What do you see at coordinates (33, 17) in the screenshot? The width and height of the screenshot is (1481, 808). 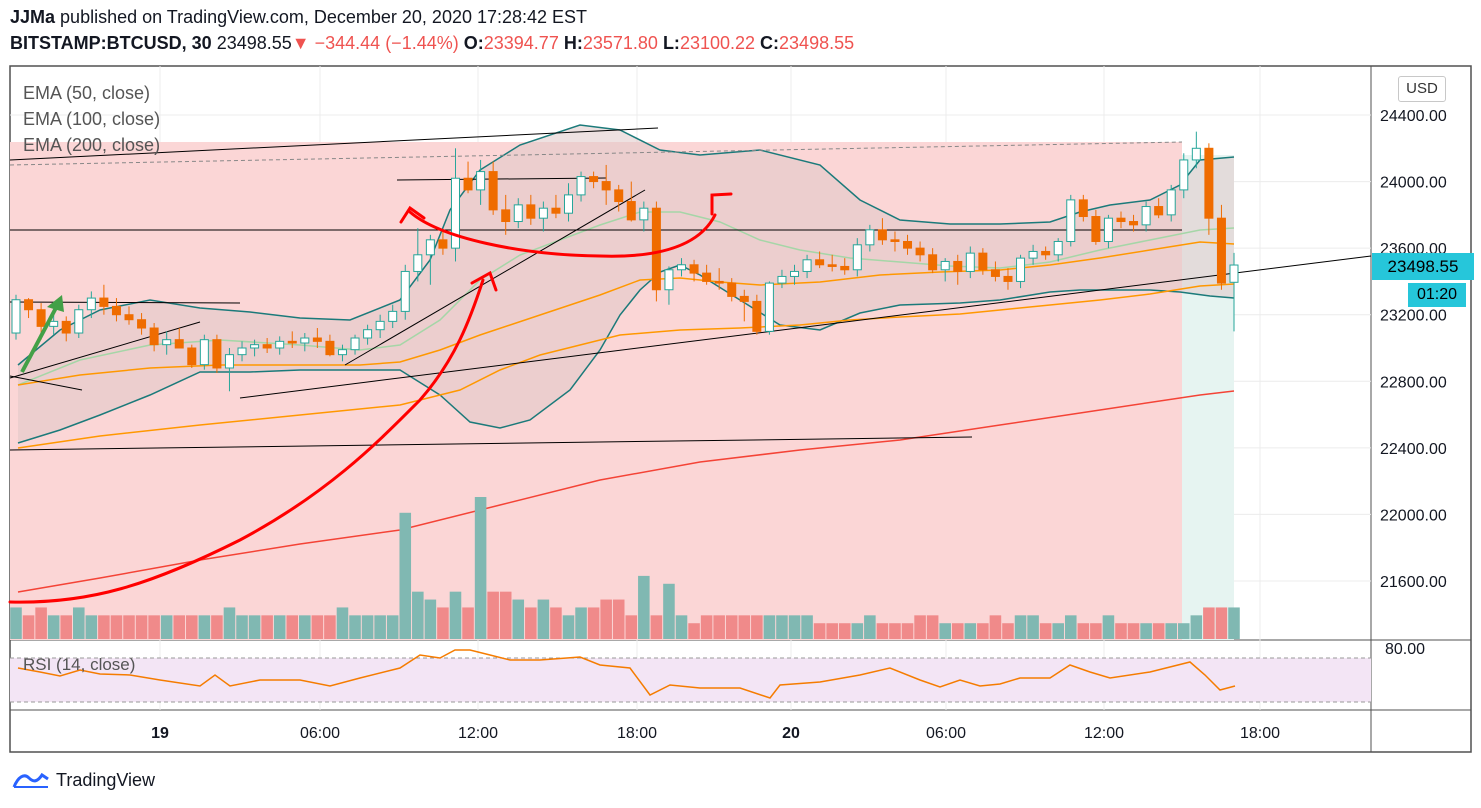 I see `author-name: JJMa` at bounding box center [33, 17].